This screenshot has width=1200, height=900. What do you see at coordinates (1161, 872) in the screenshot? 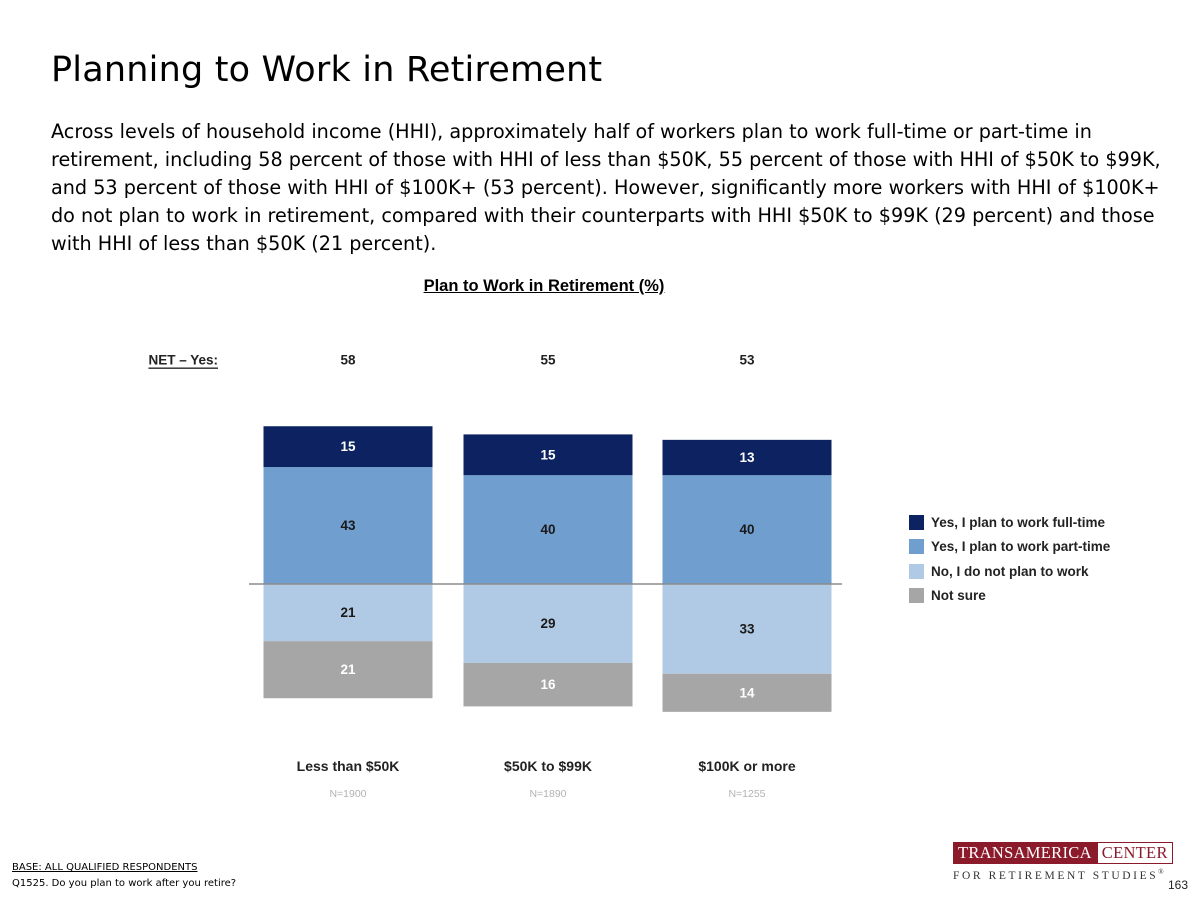
I see `logo-registered-mark: ®` at bounding box center [1161, 872].